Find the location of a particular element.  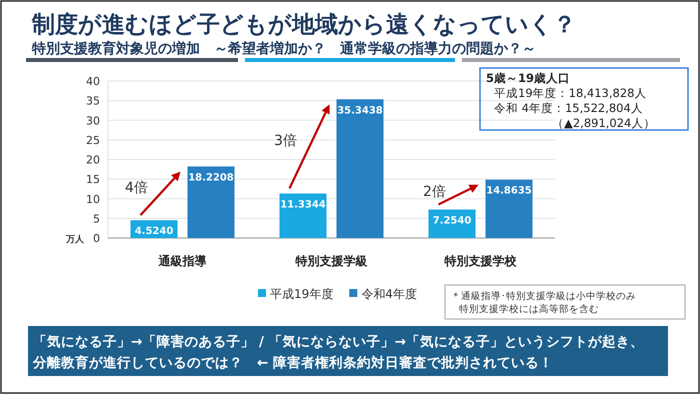

text: ＊通級指導･特別支援学級は小中学校のみ is located at coordinates (543, 296).